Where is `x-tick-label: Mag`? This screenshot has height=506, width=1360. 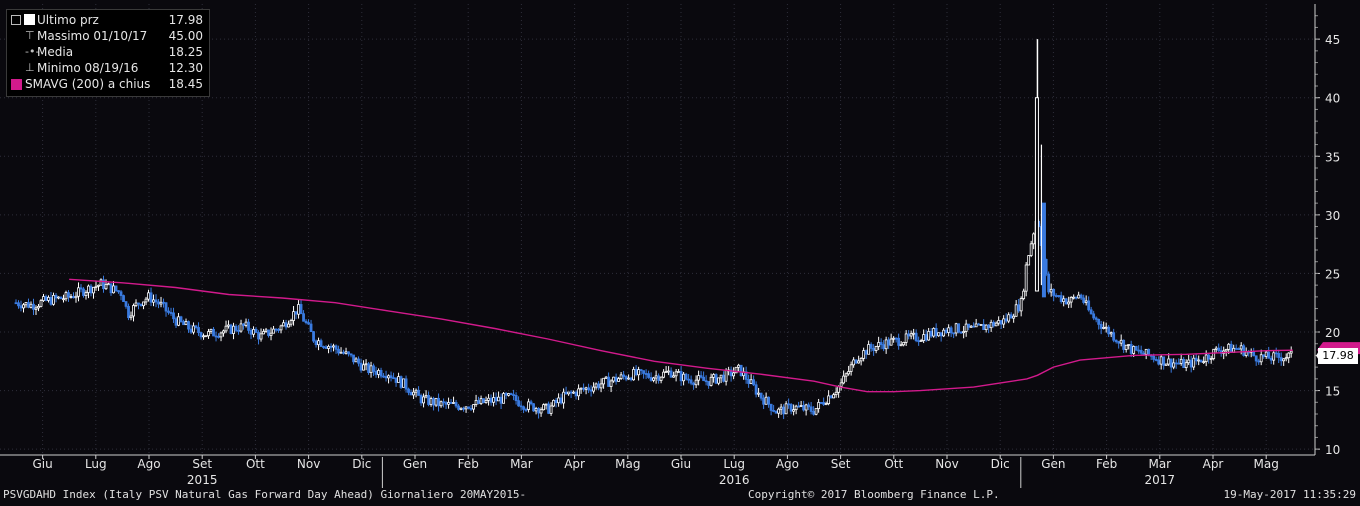
x-tick-label: Mag is located at coordinates (1266, 464).